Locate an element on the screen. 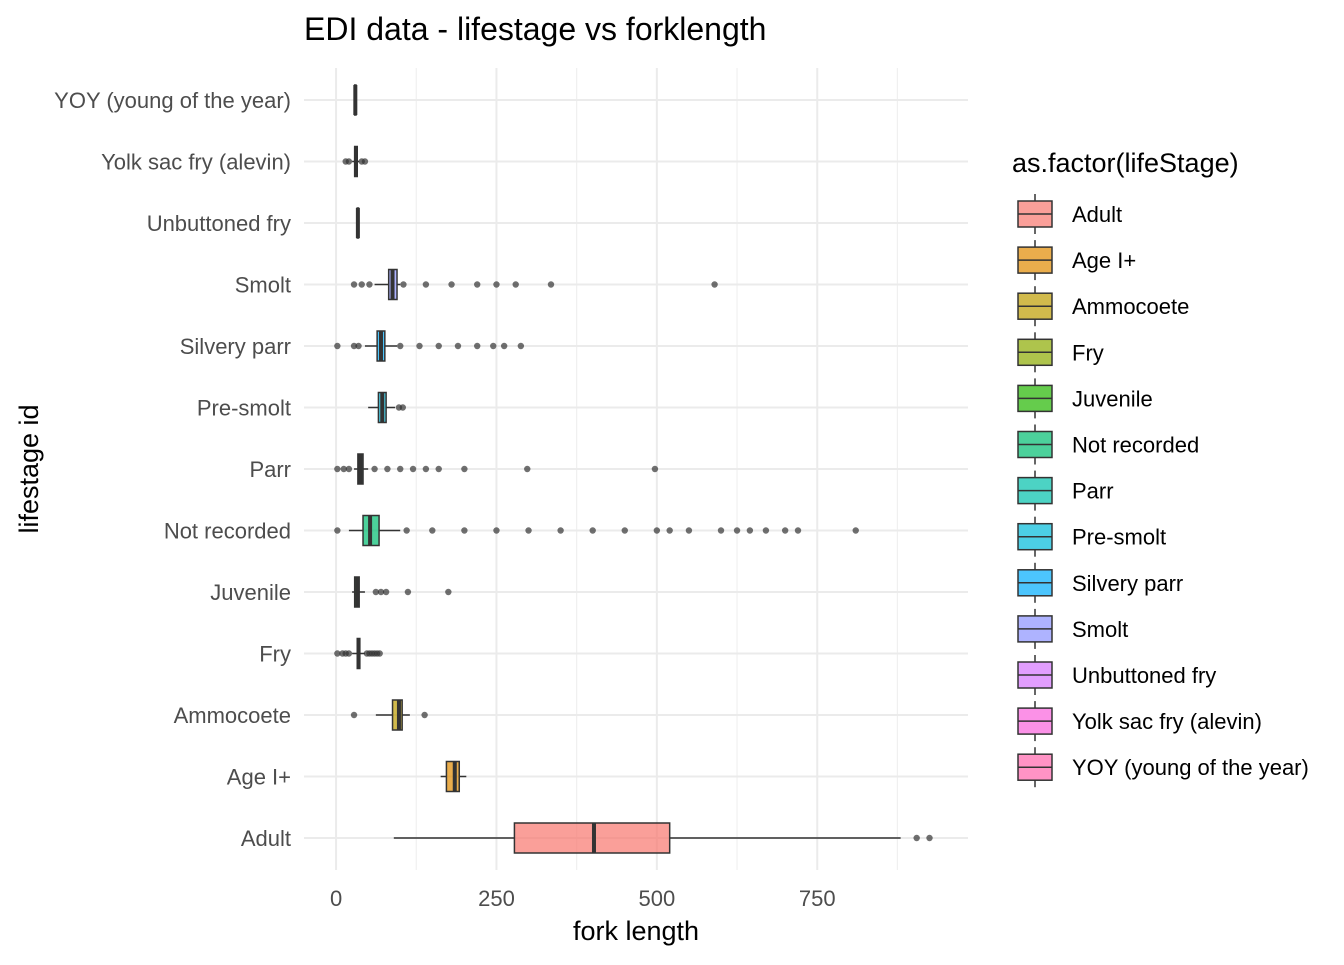 Image resolution: width=1344 pixels, height=965 pixels. legend-item-silvery-parr: Silvery parr is located at coordinates (1100, 582).